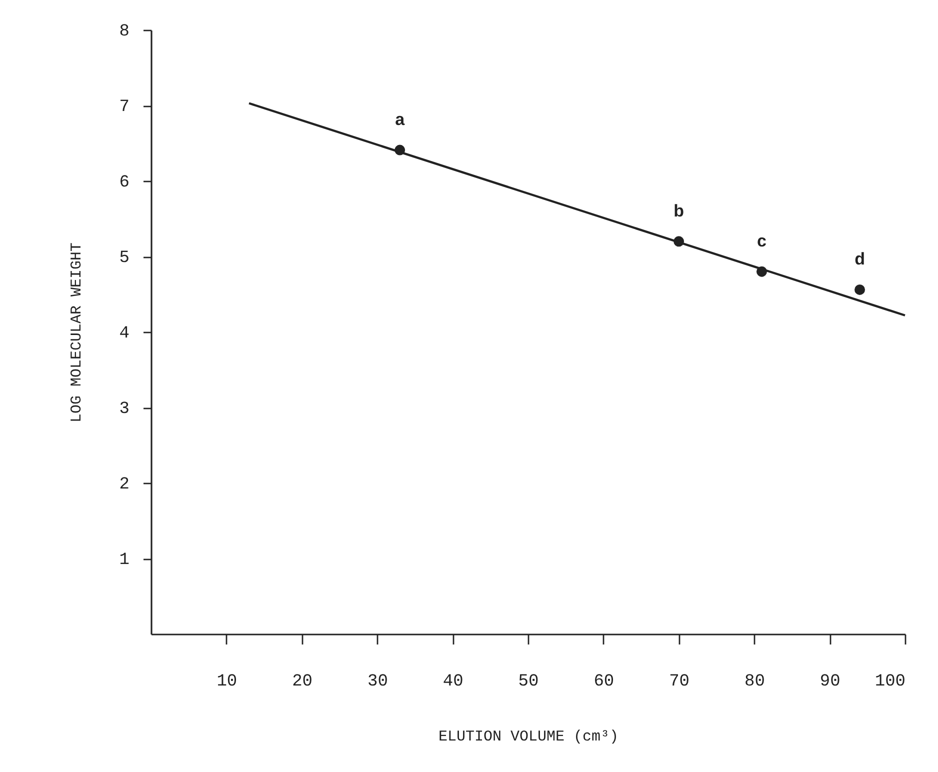  I want to click on x-tick-label: 70, so click(679, 682).